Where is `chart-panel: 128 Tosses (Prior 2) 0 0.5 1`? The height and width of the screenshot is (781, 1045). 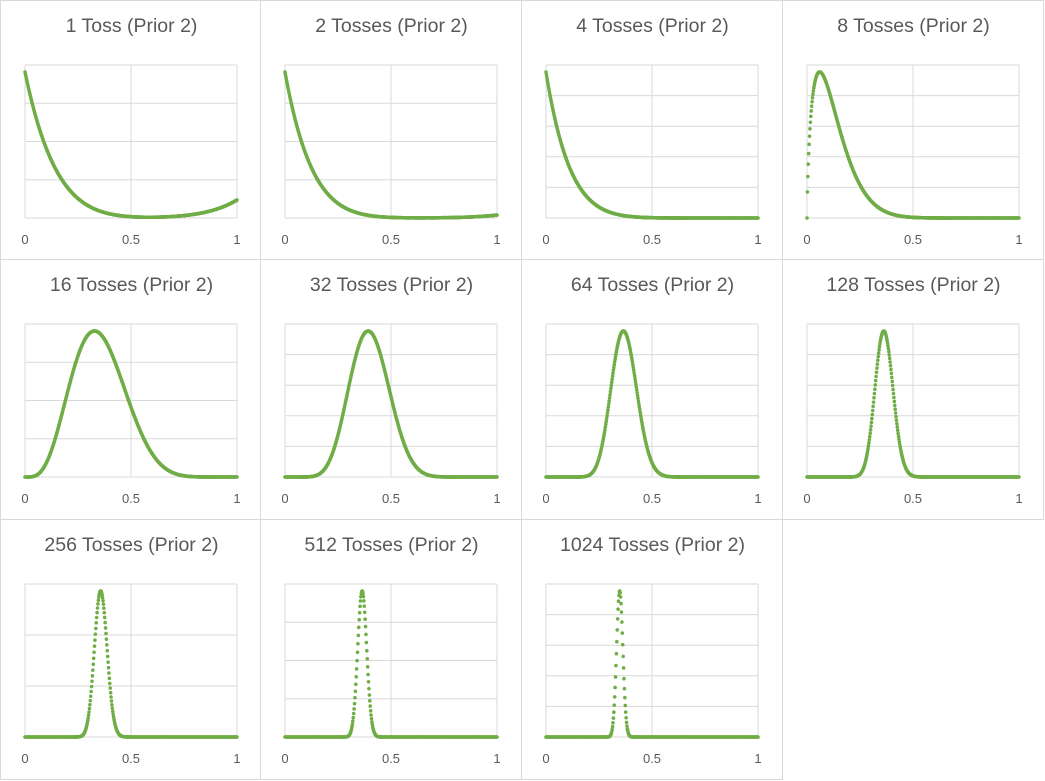
chart-panel: 128 Tosses (Prior 2) 0 0.5 1 is located at coordinates (913, 390).